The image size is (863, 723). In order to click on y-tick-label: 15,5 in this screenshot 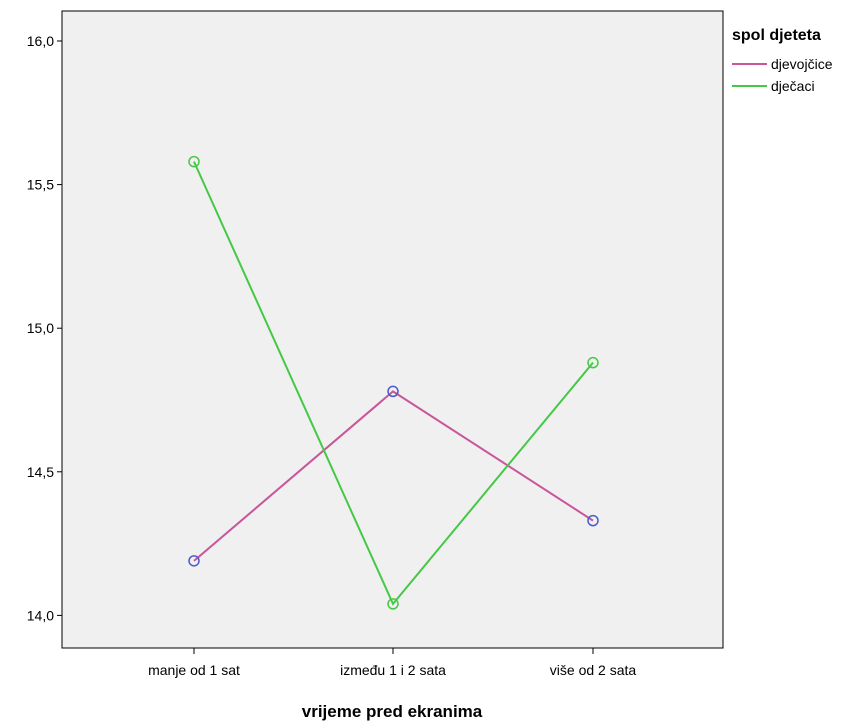, I will do `click(40, 185)`.